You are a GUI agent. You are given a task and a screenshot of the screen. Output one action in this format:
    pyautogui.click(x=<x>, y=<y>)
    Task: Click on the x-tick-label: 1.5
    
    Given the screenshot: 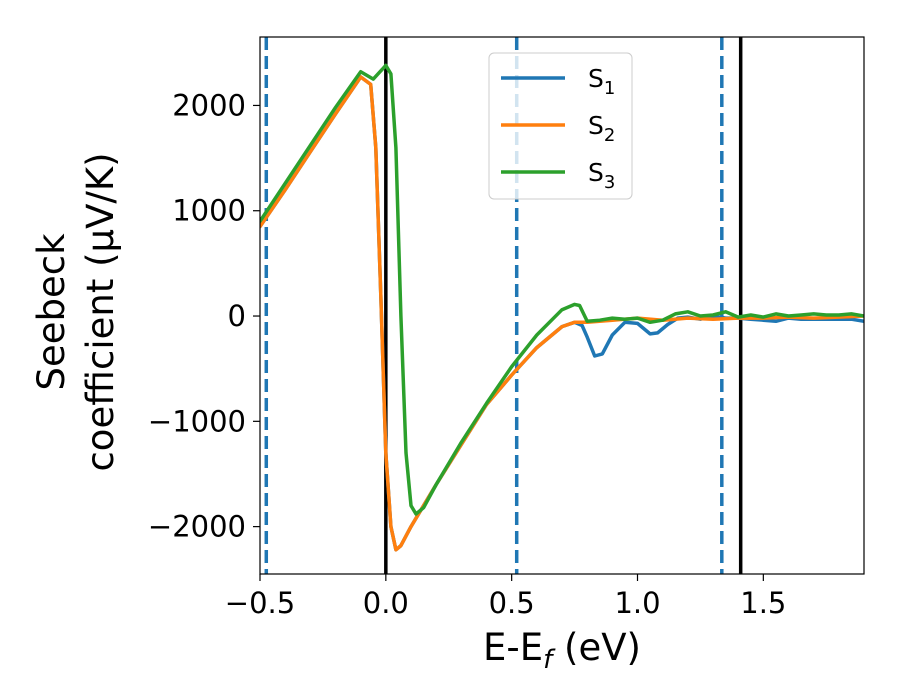 What is the action you would take?
    pyautogui.click(x=763, y=603)
    